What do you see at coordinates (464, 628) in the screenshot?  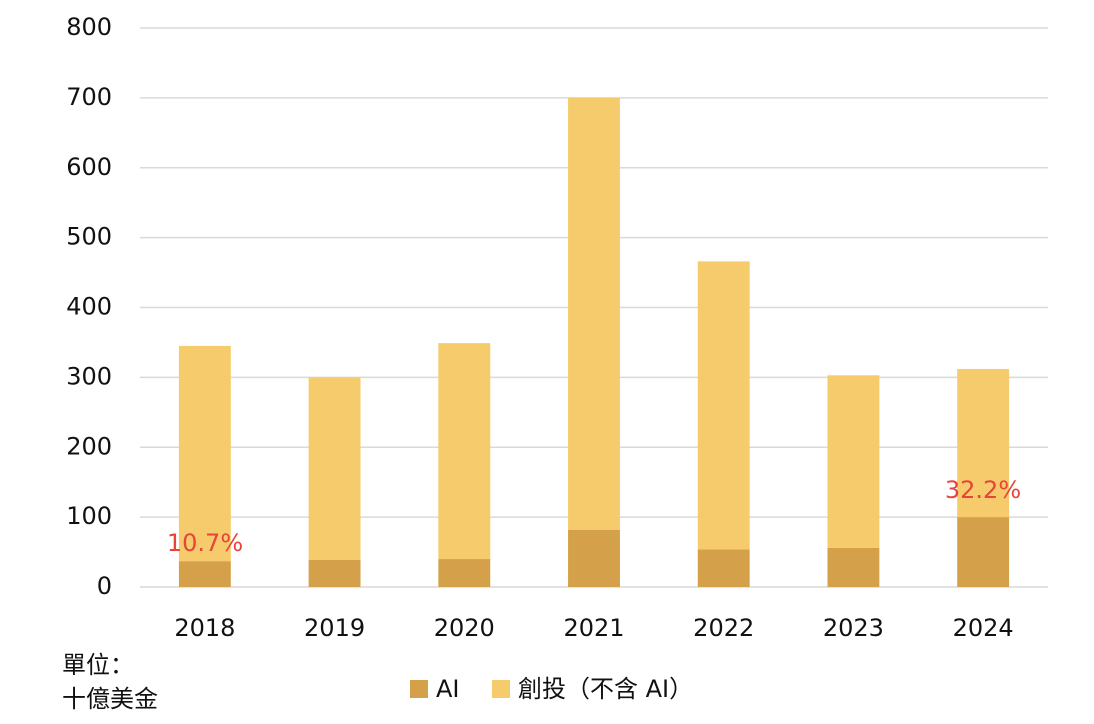 I see `x-tick-label: 2020` at bounding box center [464, 628].